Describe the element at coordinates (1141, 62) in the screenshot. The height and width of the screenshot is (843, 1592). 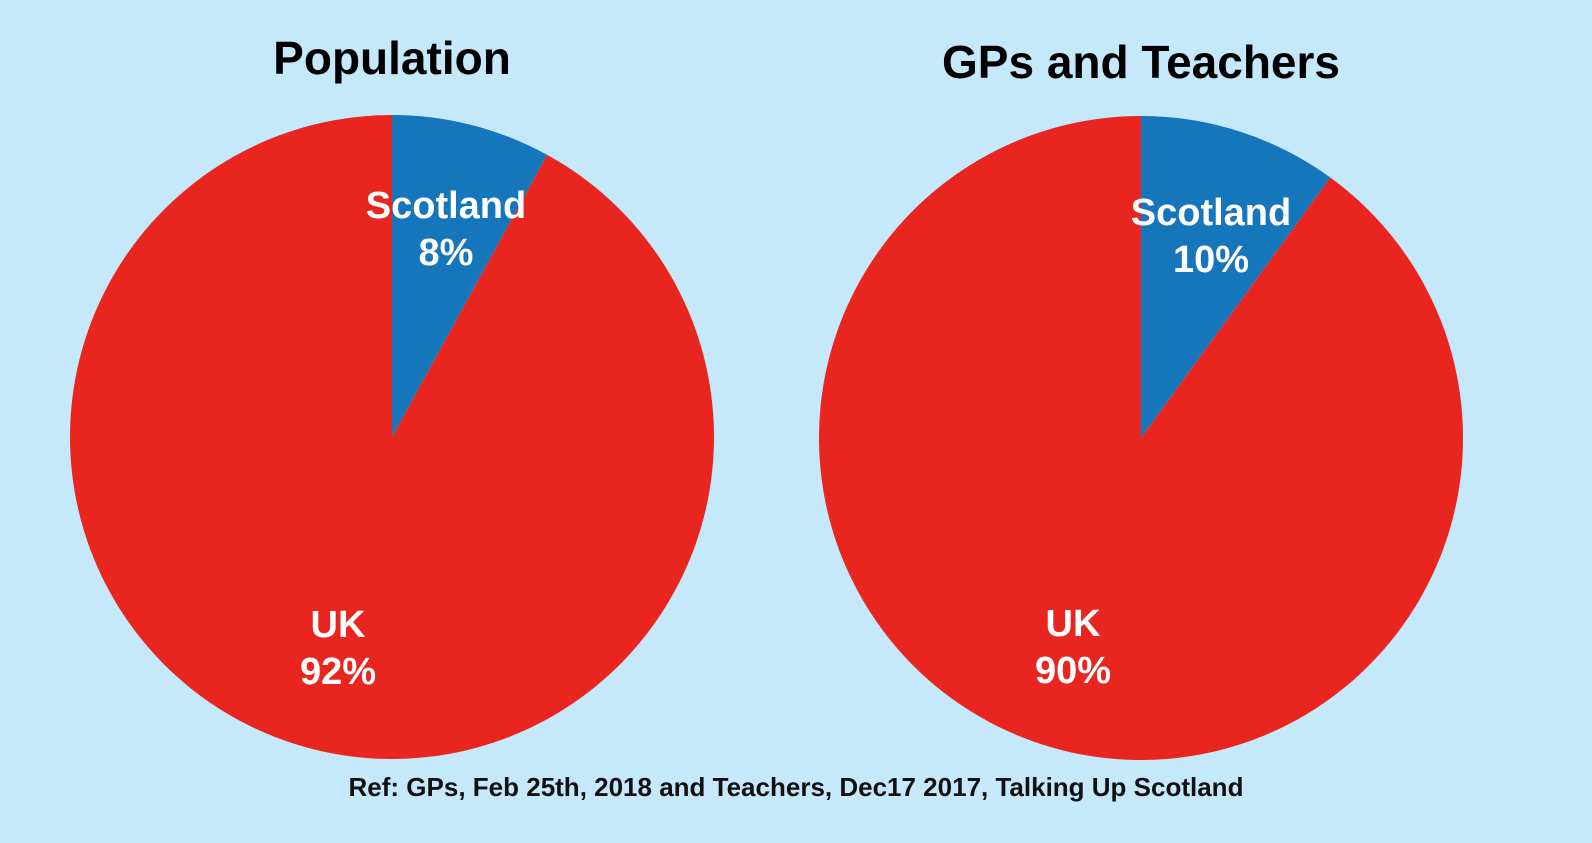
I see `chart-title: GPs and Teachers` at that location.